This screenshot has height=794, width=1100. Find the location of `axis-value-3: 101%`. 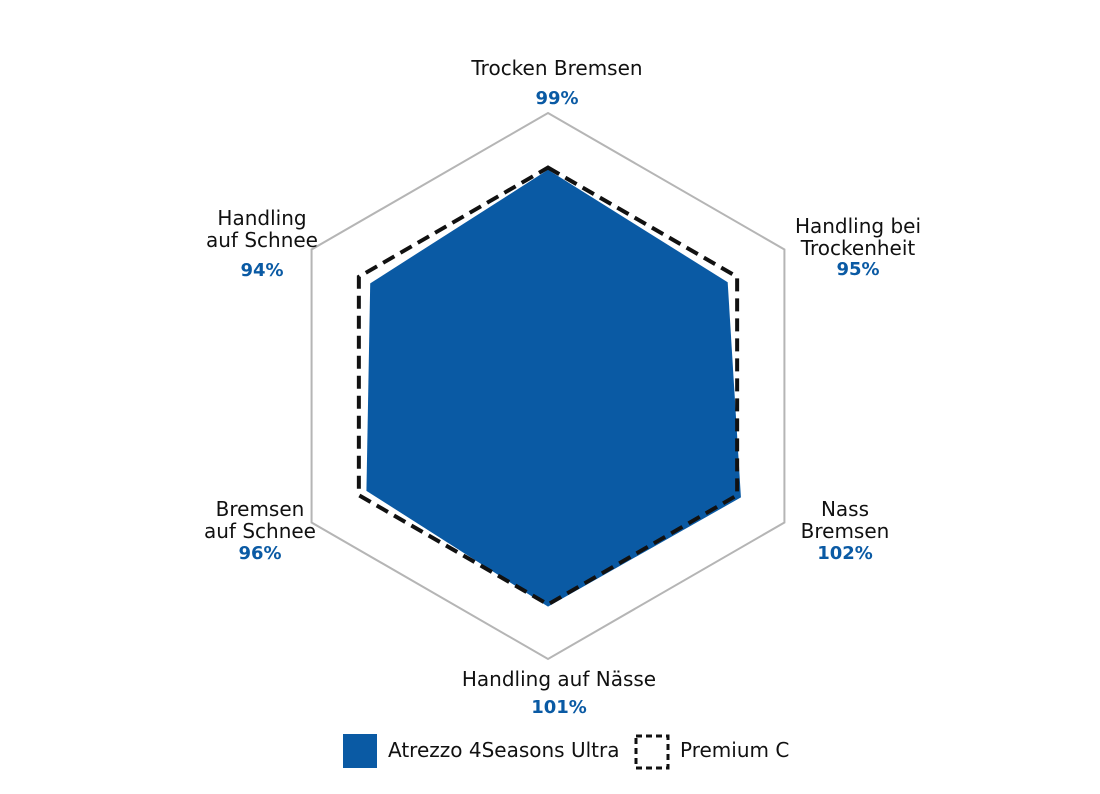

axis-value-3: 101% is located at coordinates (559, 707).